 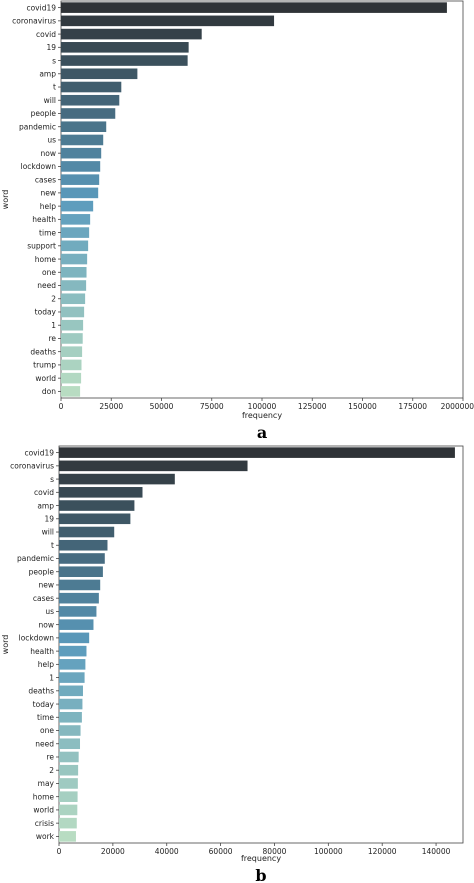 What do you see at coordinates (46, 312) in the screenshot?
I see `y-tick-label: today` at bounding box center [46, 312].